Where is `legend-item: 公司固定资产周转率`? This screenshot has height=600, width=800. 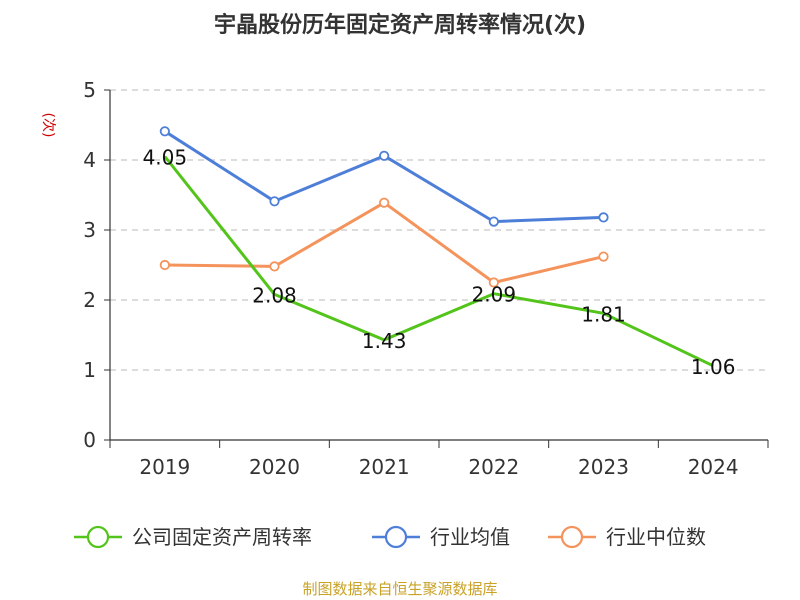 legend-item: 公司固定资产周转率 is located at coordinates (193, 537).